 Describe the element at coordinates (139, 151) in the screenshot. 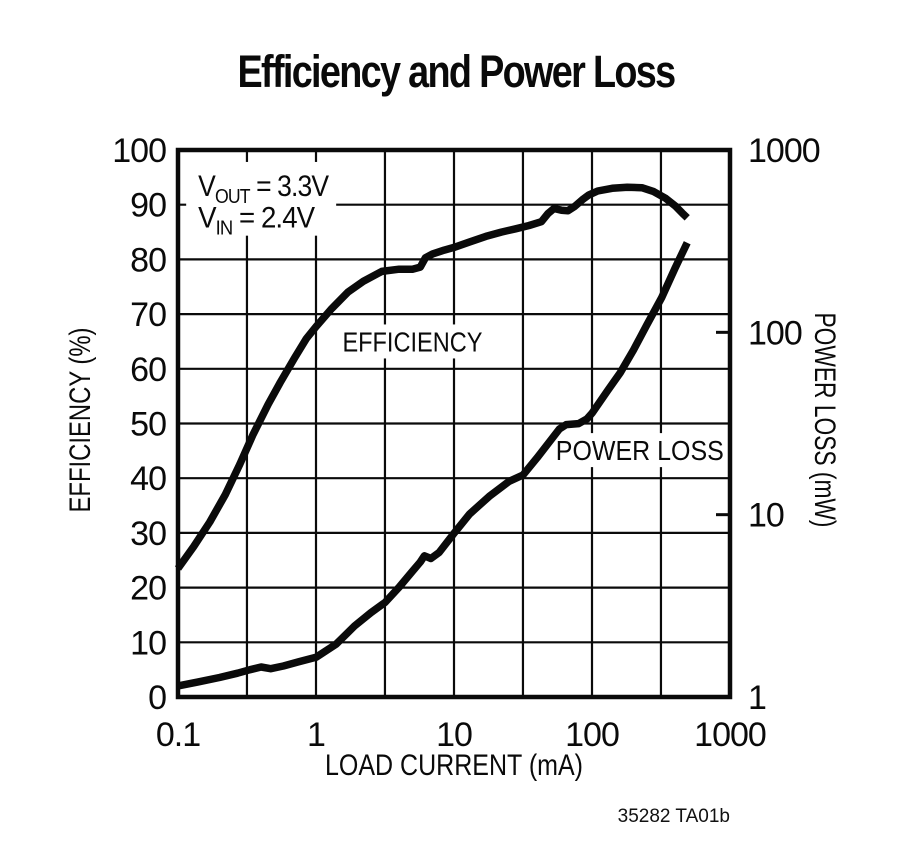

I see `y-left-tick-label: 100` at that location.